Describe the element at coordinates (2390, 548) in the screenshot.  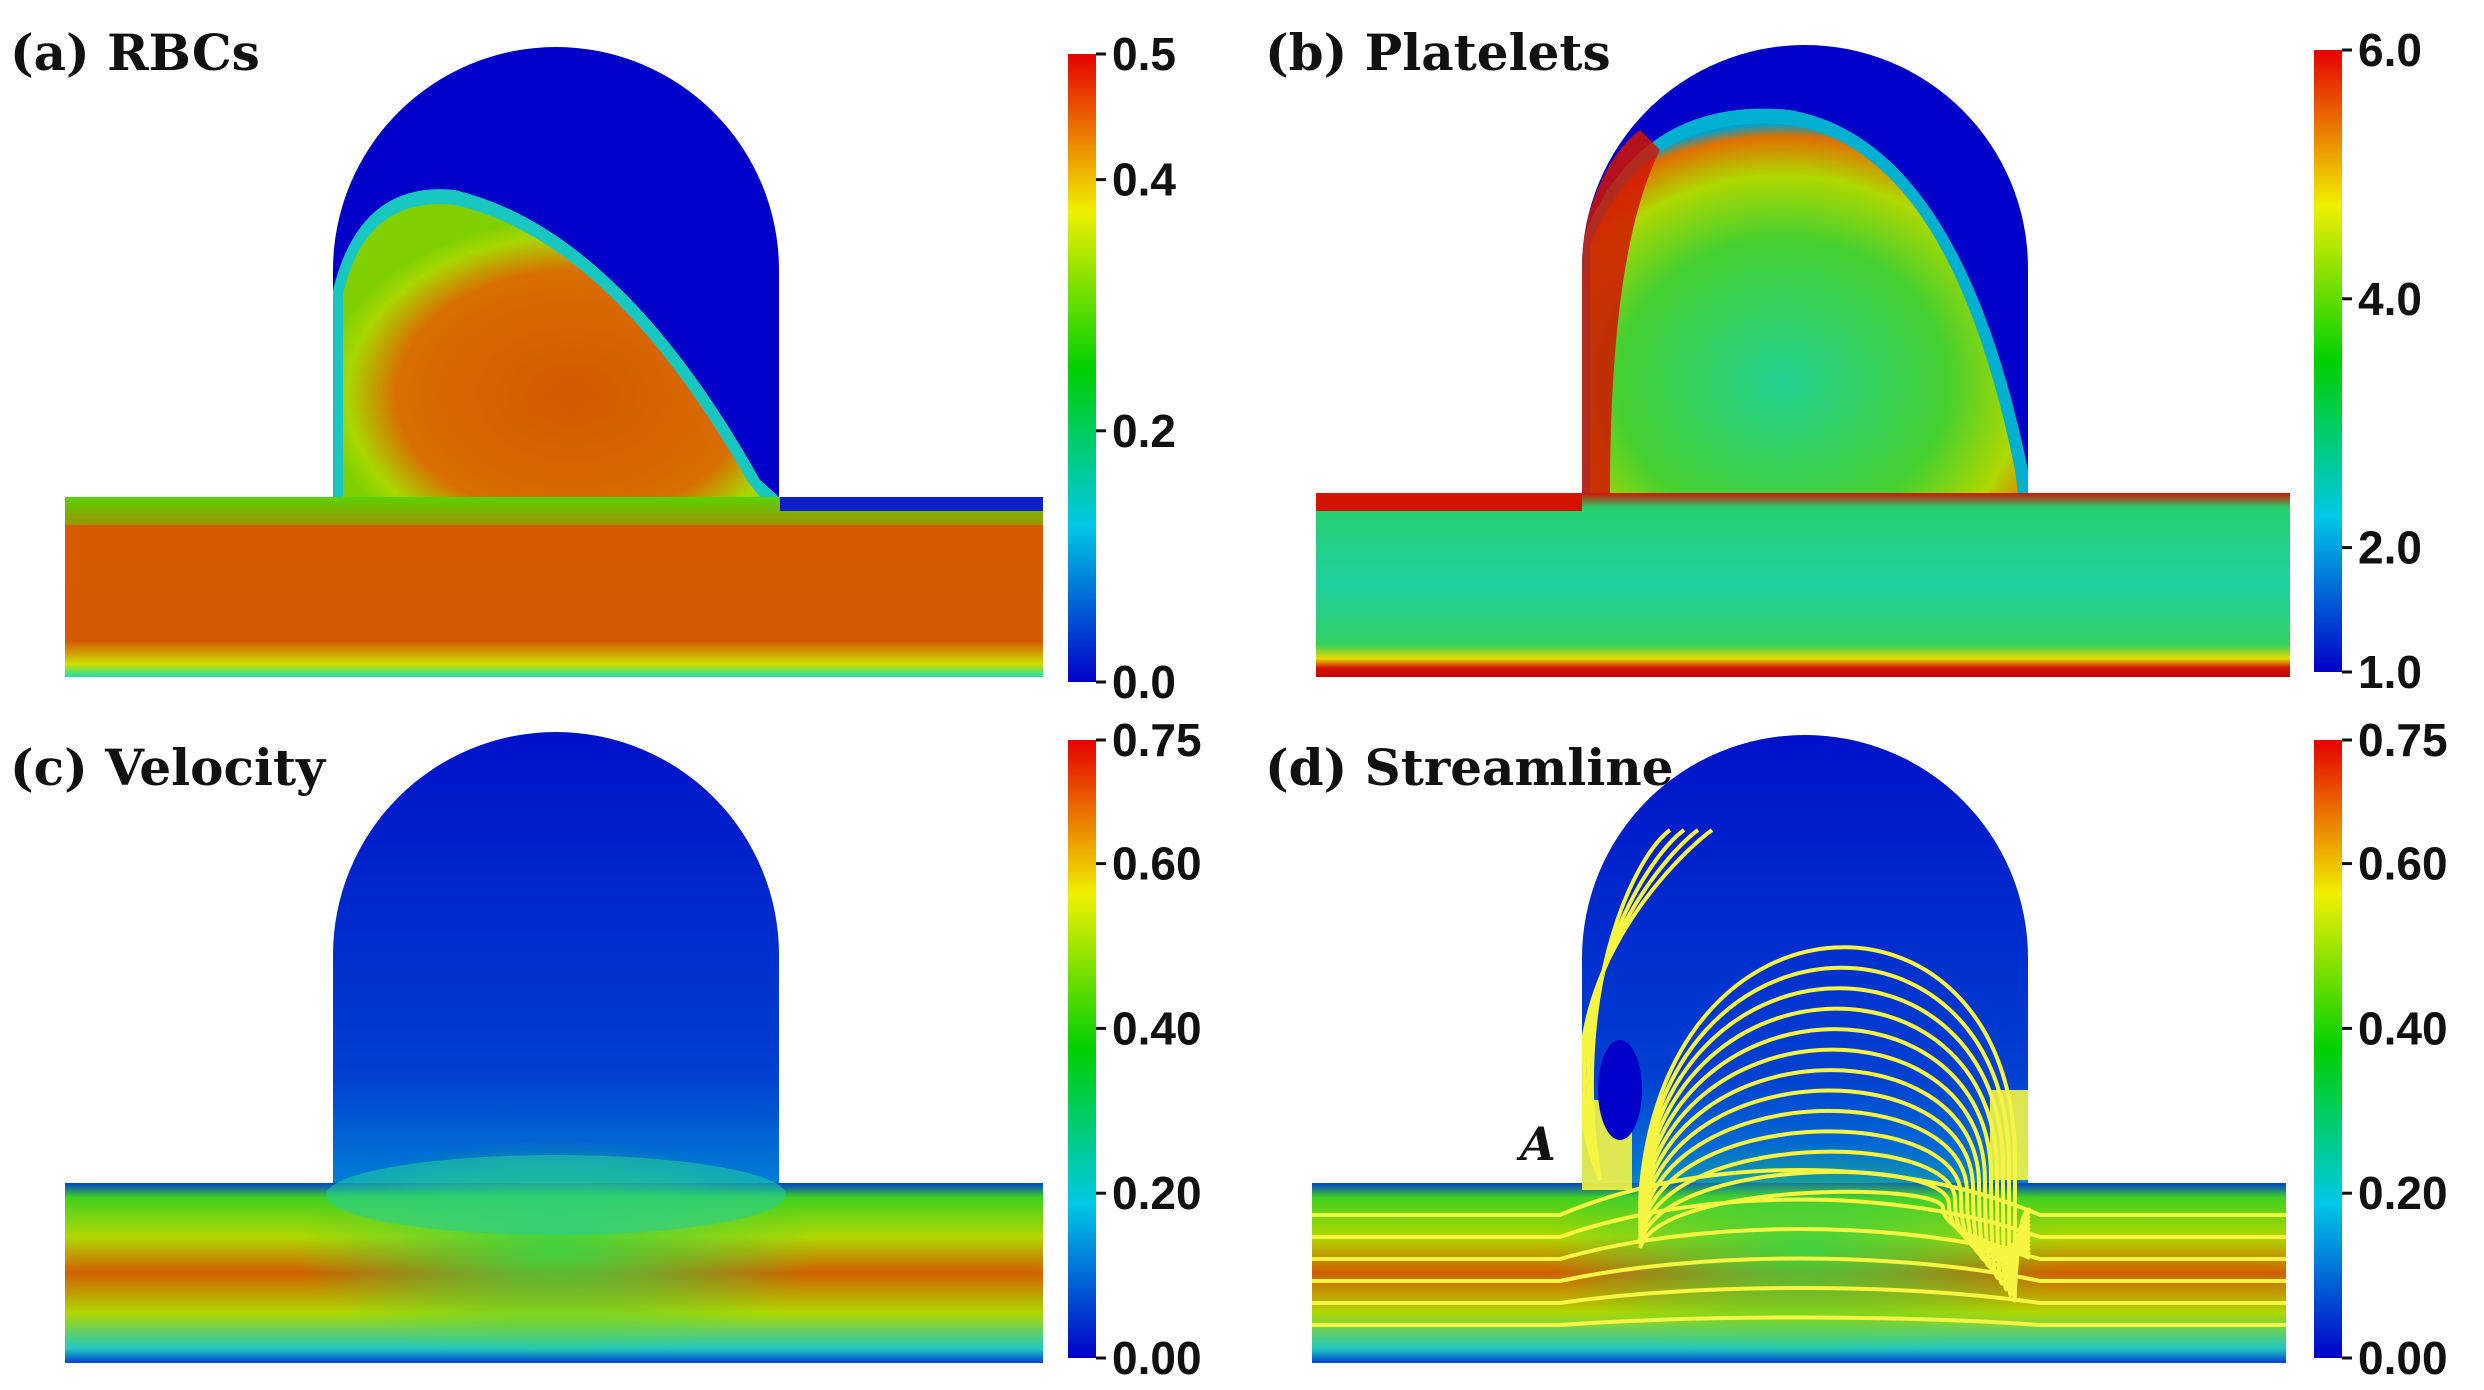
I see `colorbar-tick-label: 2.0` at that location.